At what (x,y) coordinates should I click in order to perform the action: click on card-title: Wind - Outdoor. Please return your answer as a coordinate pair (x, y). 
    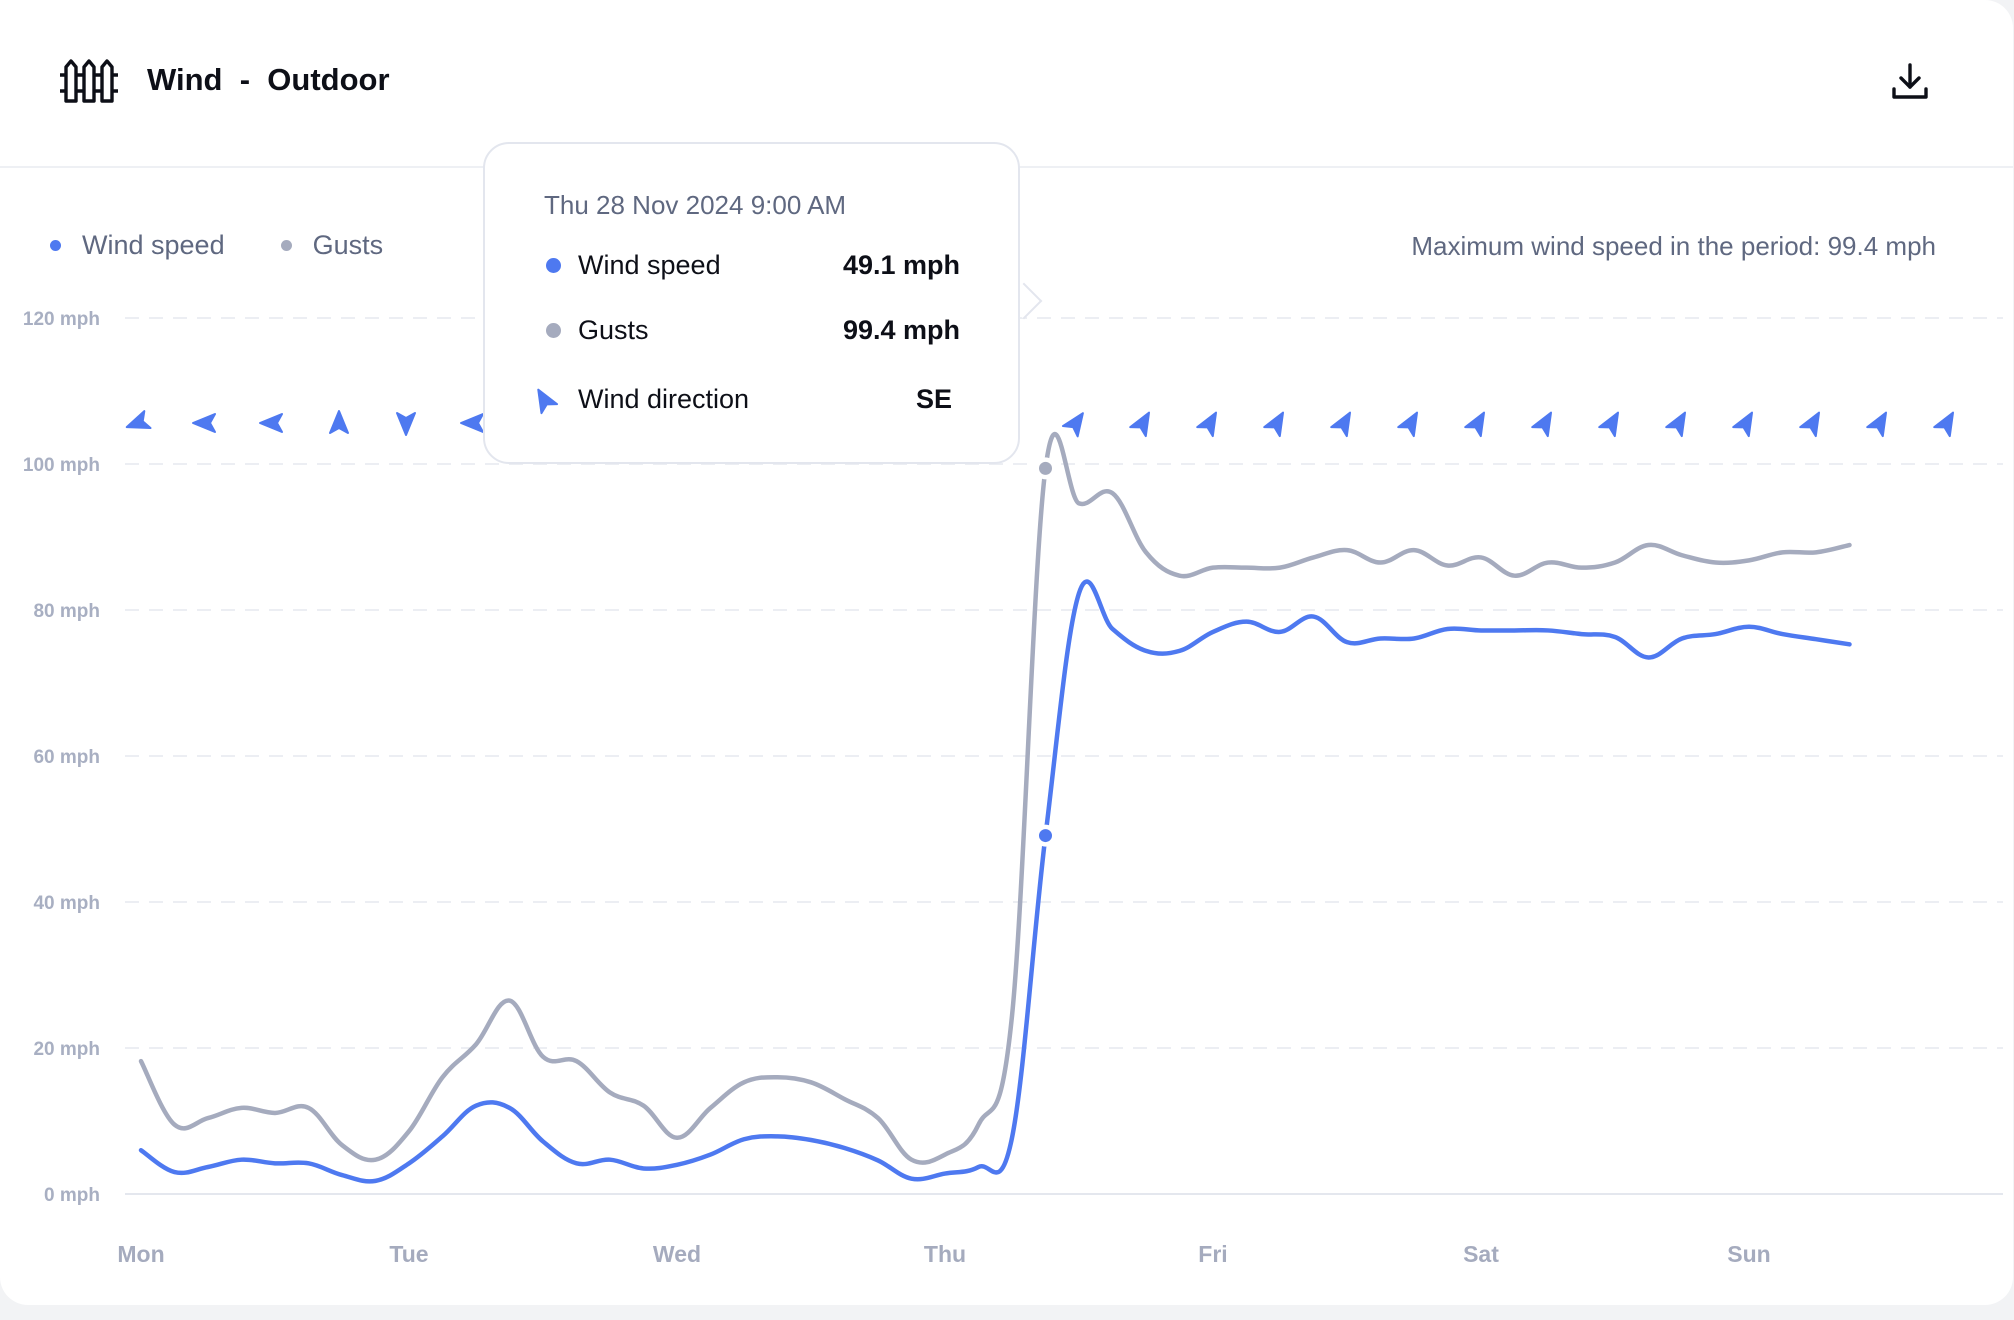
    Looking at the image, I should click on (268, 80).